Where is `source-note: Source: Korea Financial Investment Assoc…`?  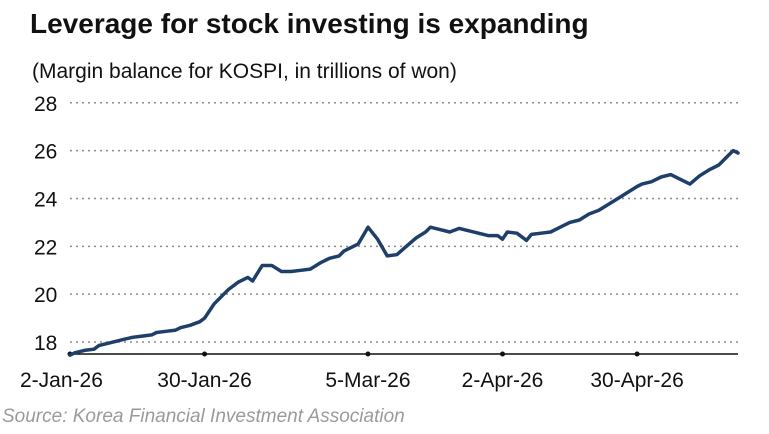
source-note: Source: Korea Financial Investment Assoc… is located at coordinates (203, 416).